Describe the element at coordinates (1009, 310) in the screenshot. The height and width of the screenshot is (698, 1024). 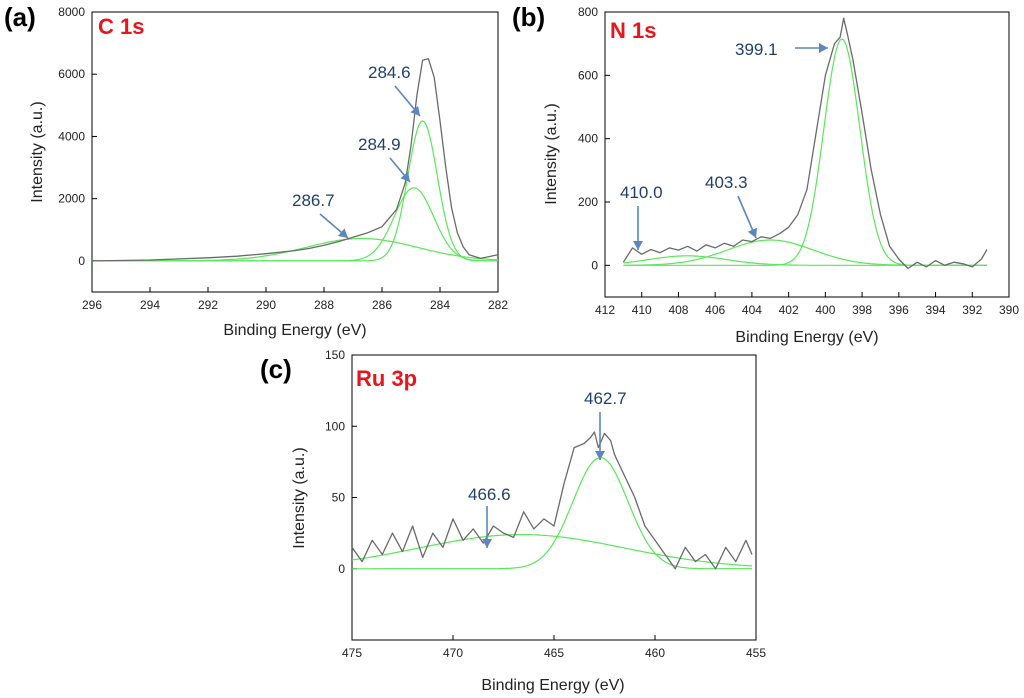
I see `panel-b-x-tick-label: 390` at that location.